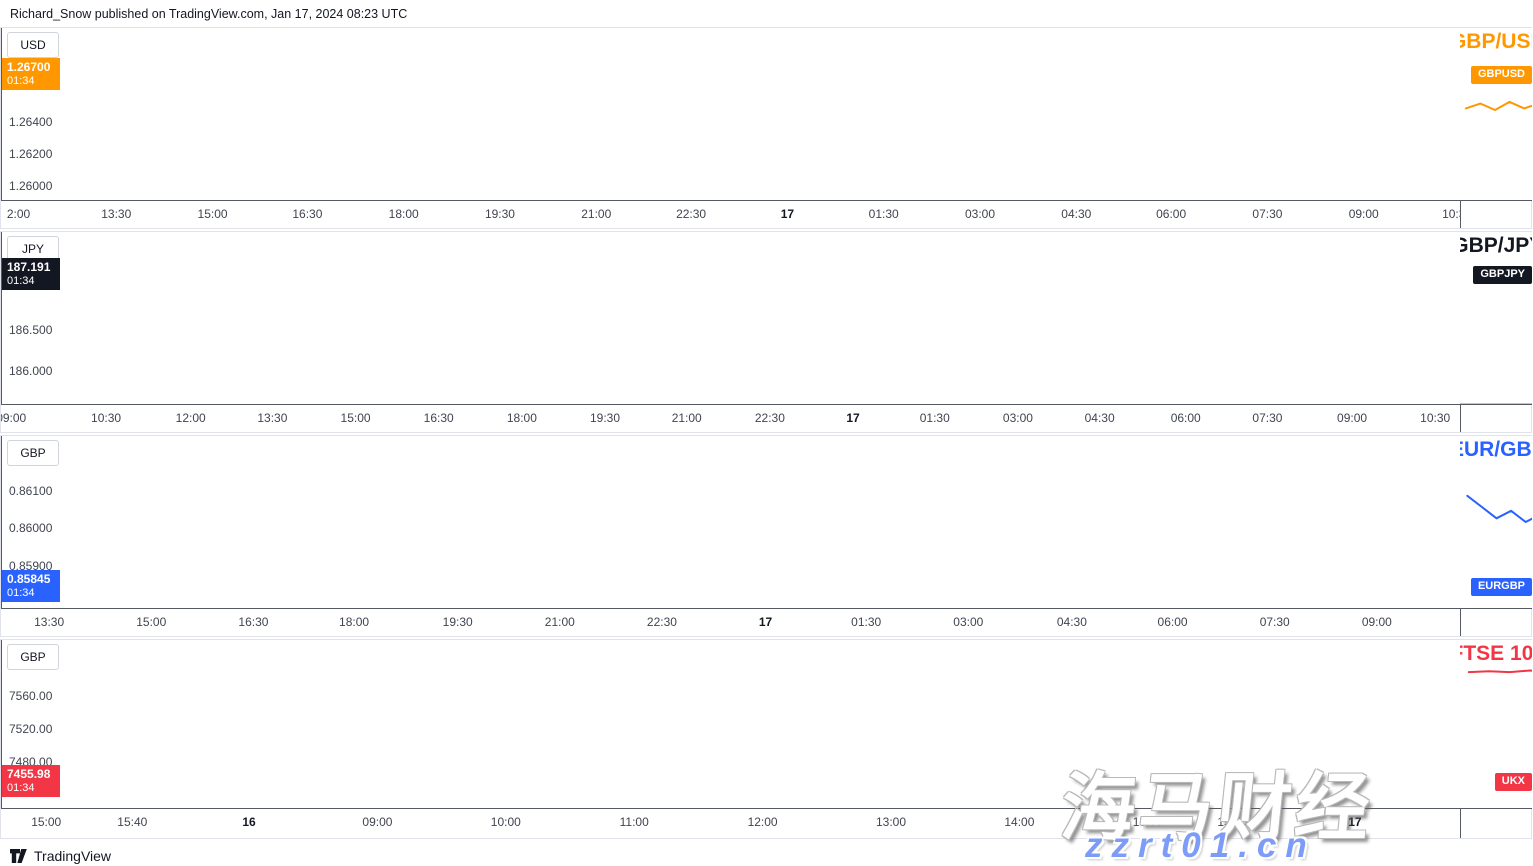 The image size is (1533, 866). I want to click on ticker-label-EURGBP: EURGBP, so click(1501, 587).